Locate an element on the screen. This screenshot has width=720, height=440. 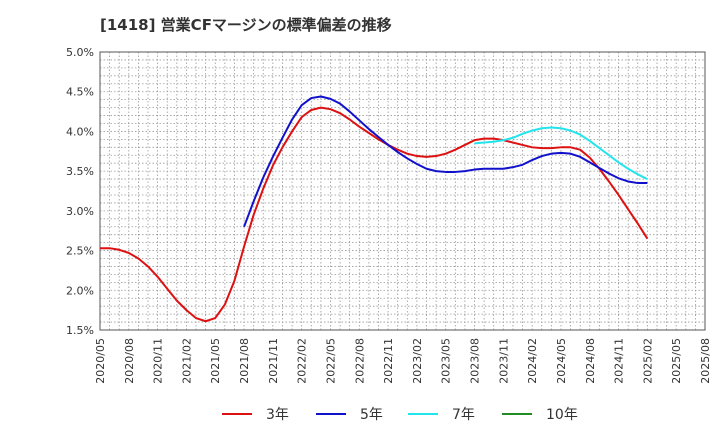
x-tick-label: 2021/02 is located at coordinates (186, 361).